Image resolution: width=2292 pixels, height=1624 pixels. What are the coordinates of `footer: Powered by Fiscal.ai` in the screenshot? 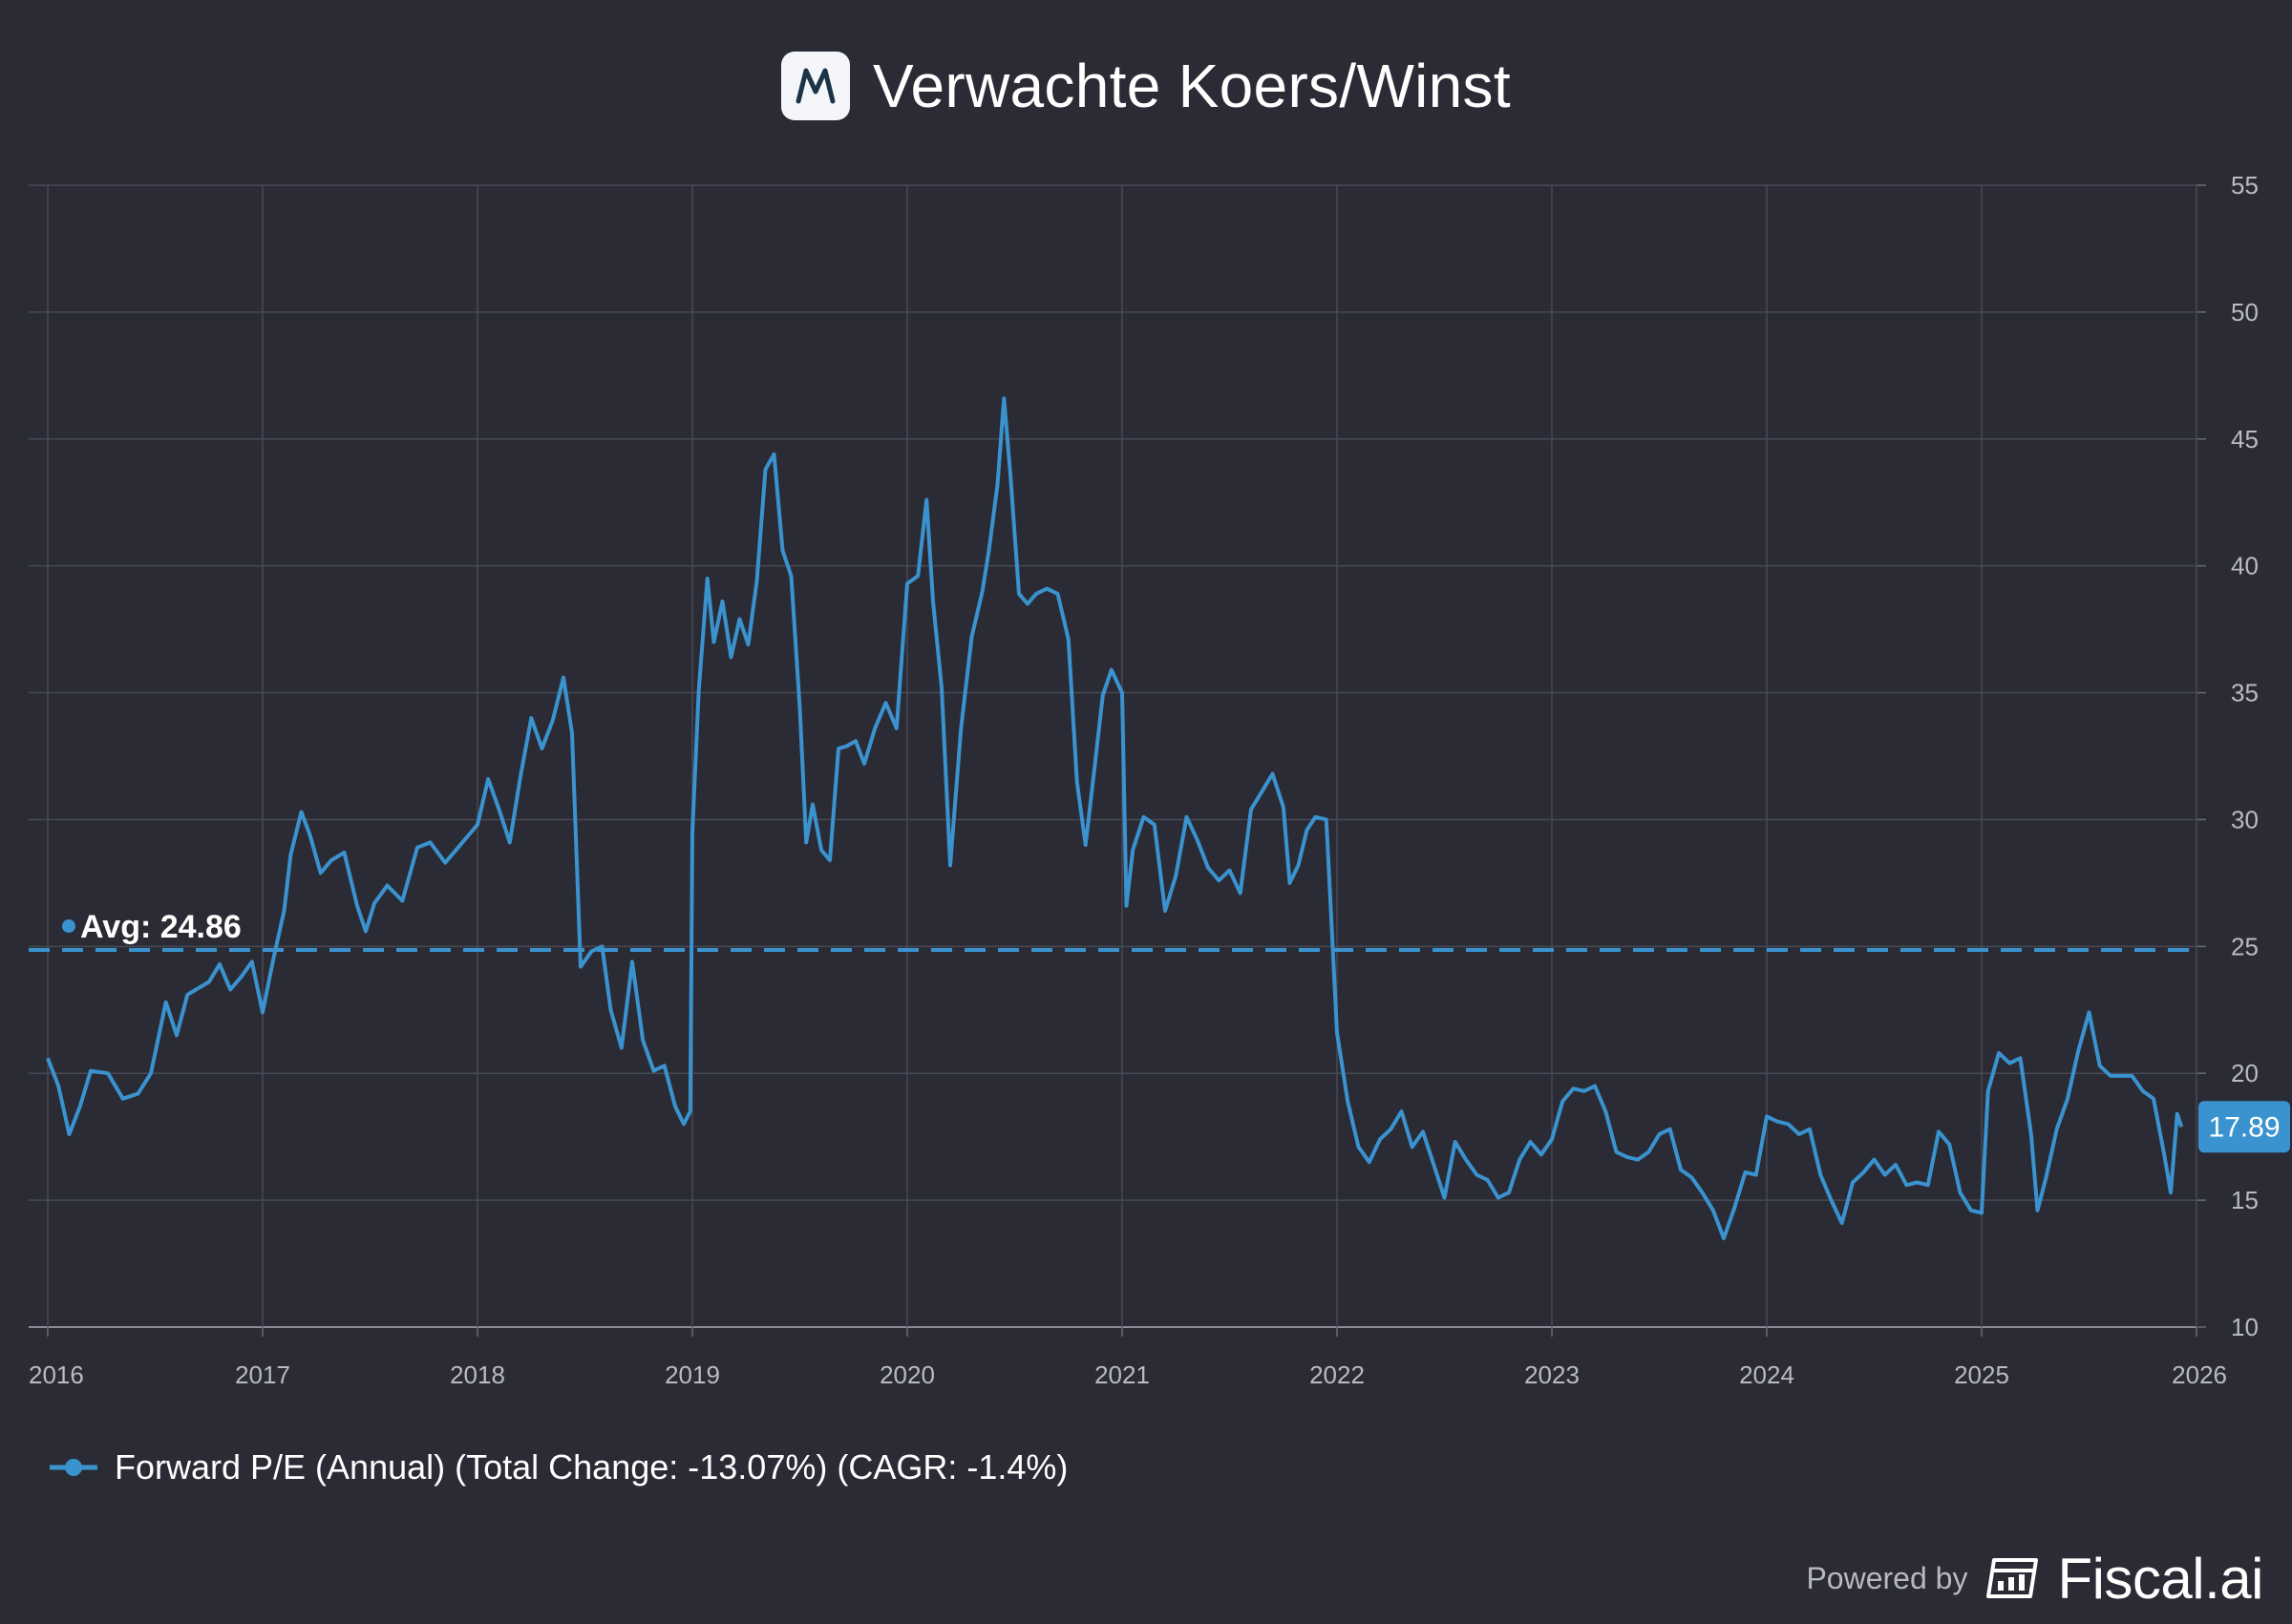 It's located at (2034, 1578).